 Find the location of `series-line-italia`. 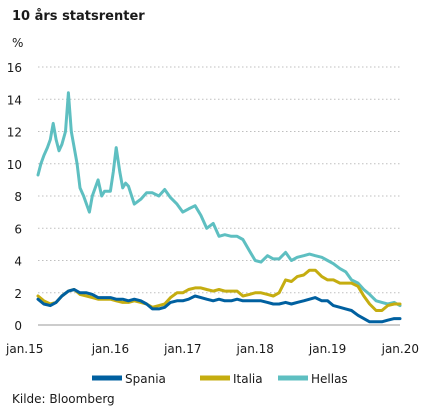

series-line-italia is located at coordinates (219, 290).